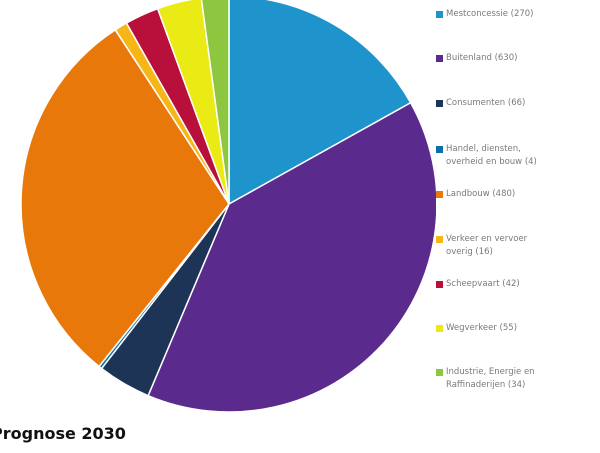  Describe the element at coordinates (490, 14) in the screenshot. I see `legend-label: Mestconcessie (270)` at that location.